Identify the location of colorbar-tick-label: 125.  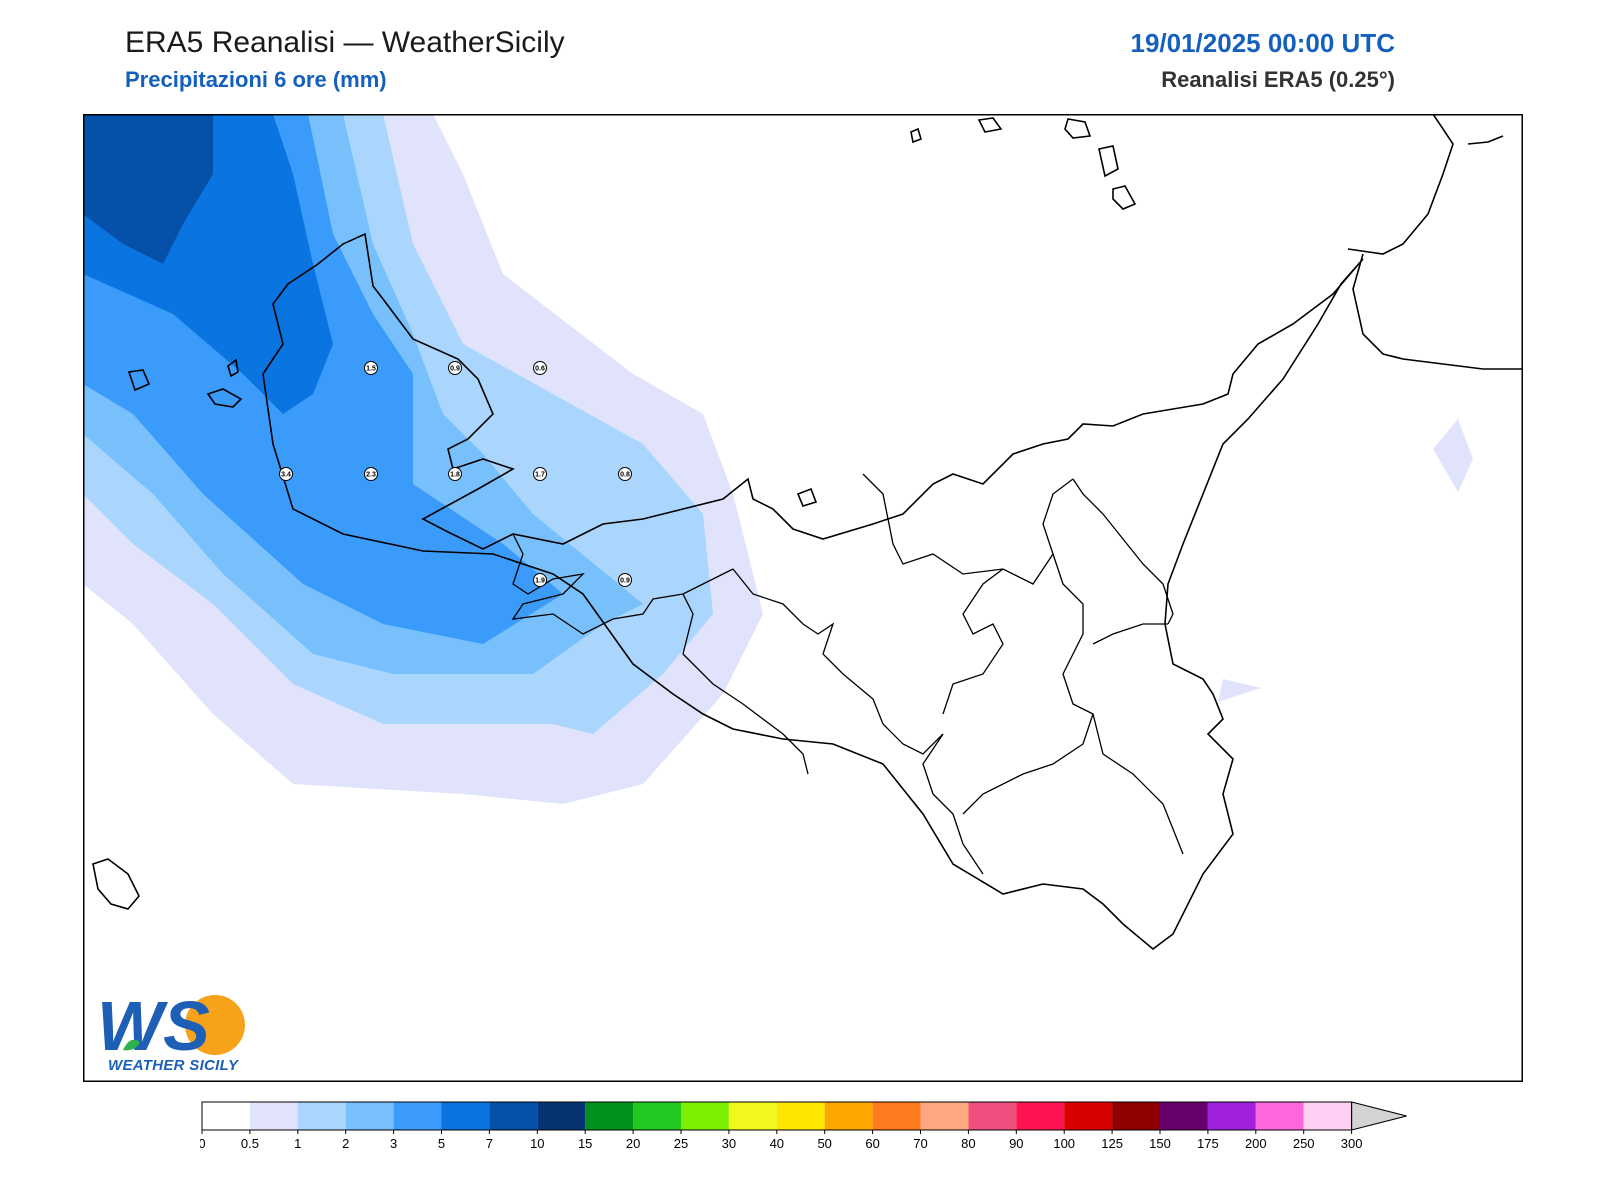
(1112, 1143).